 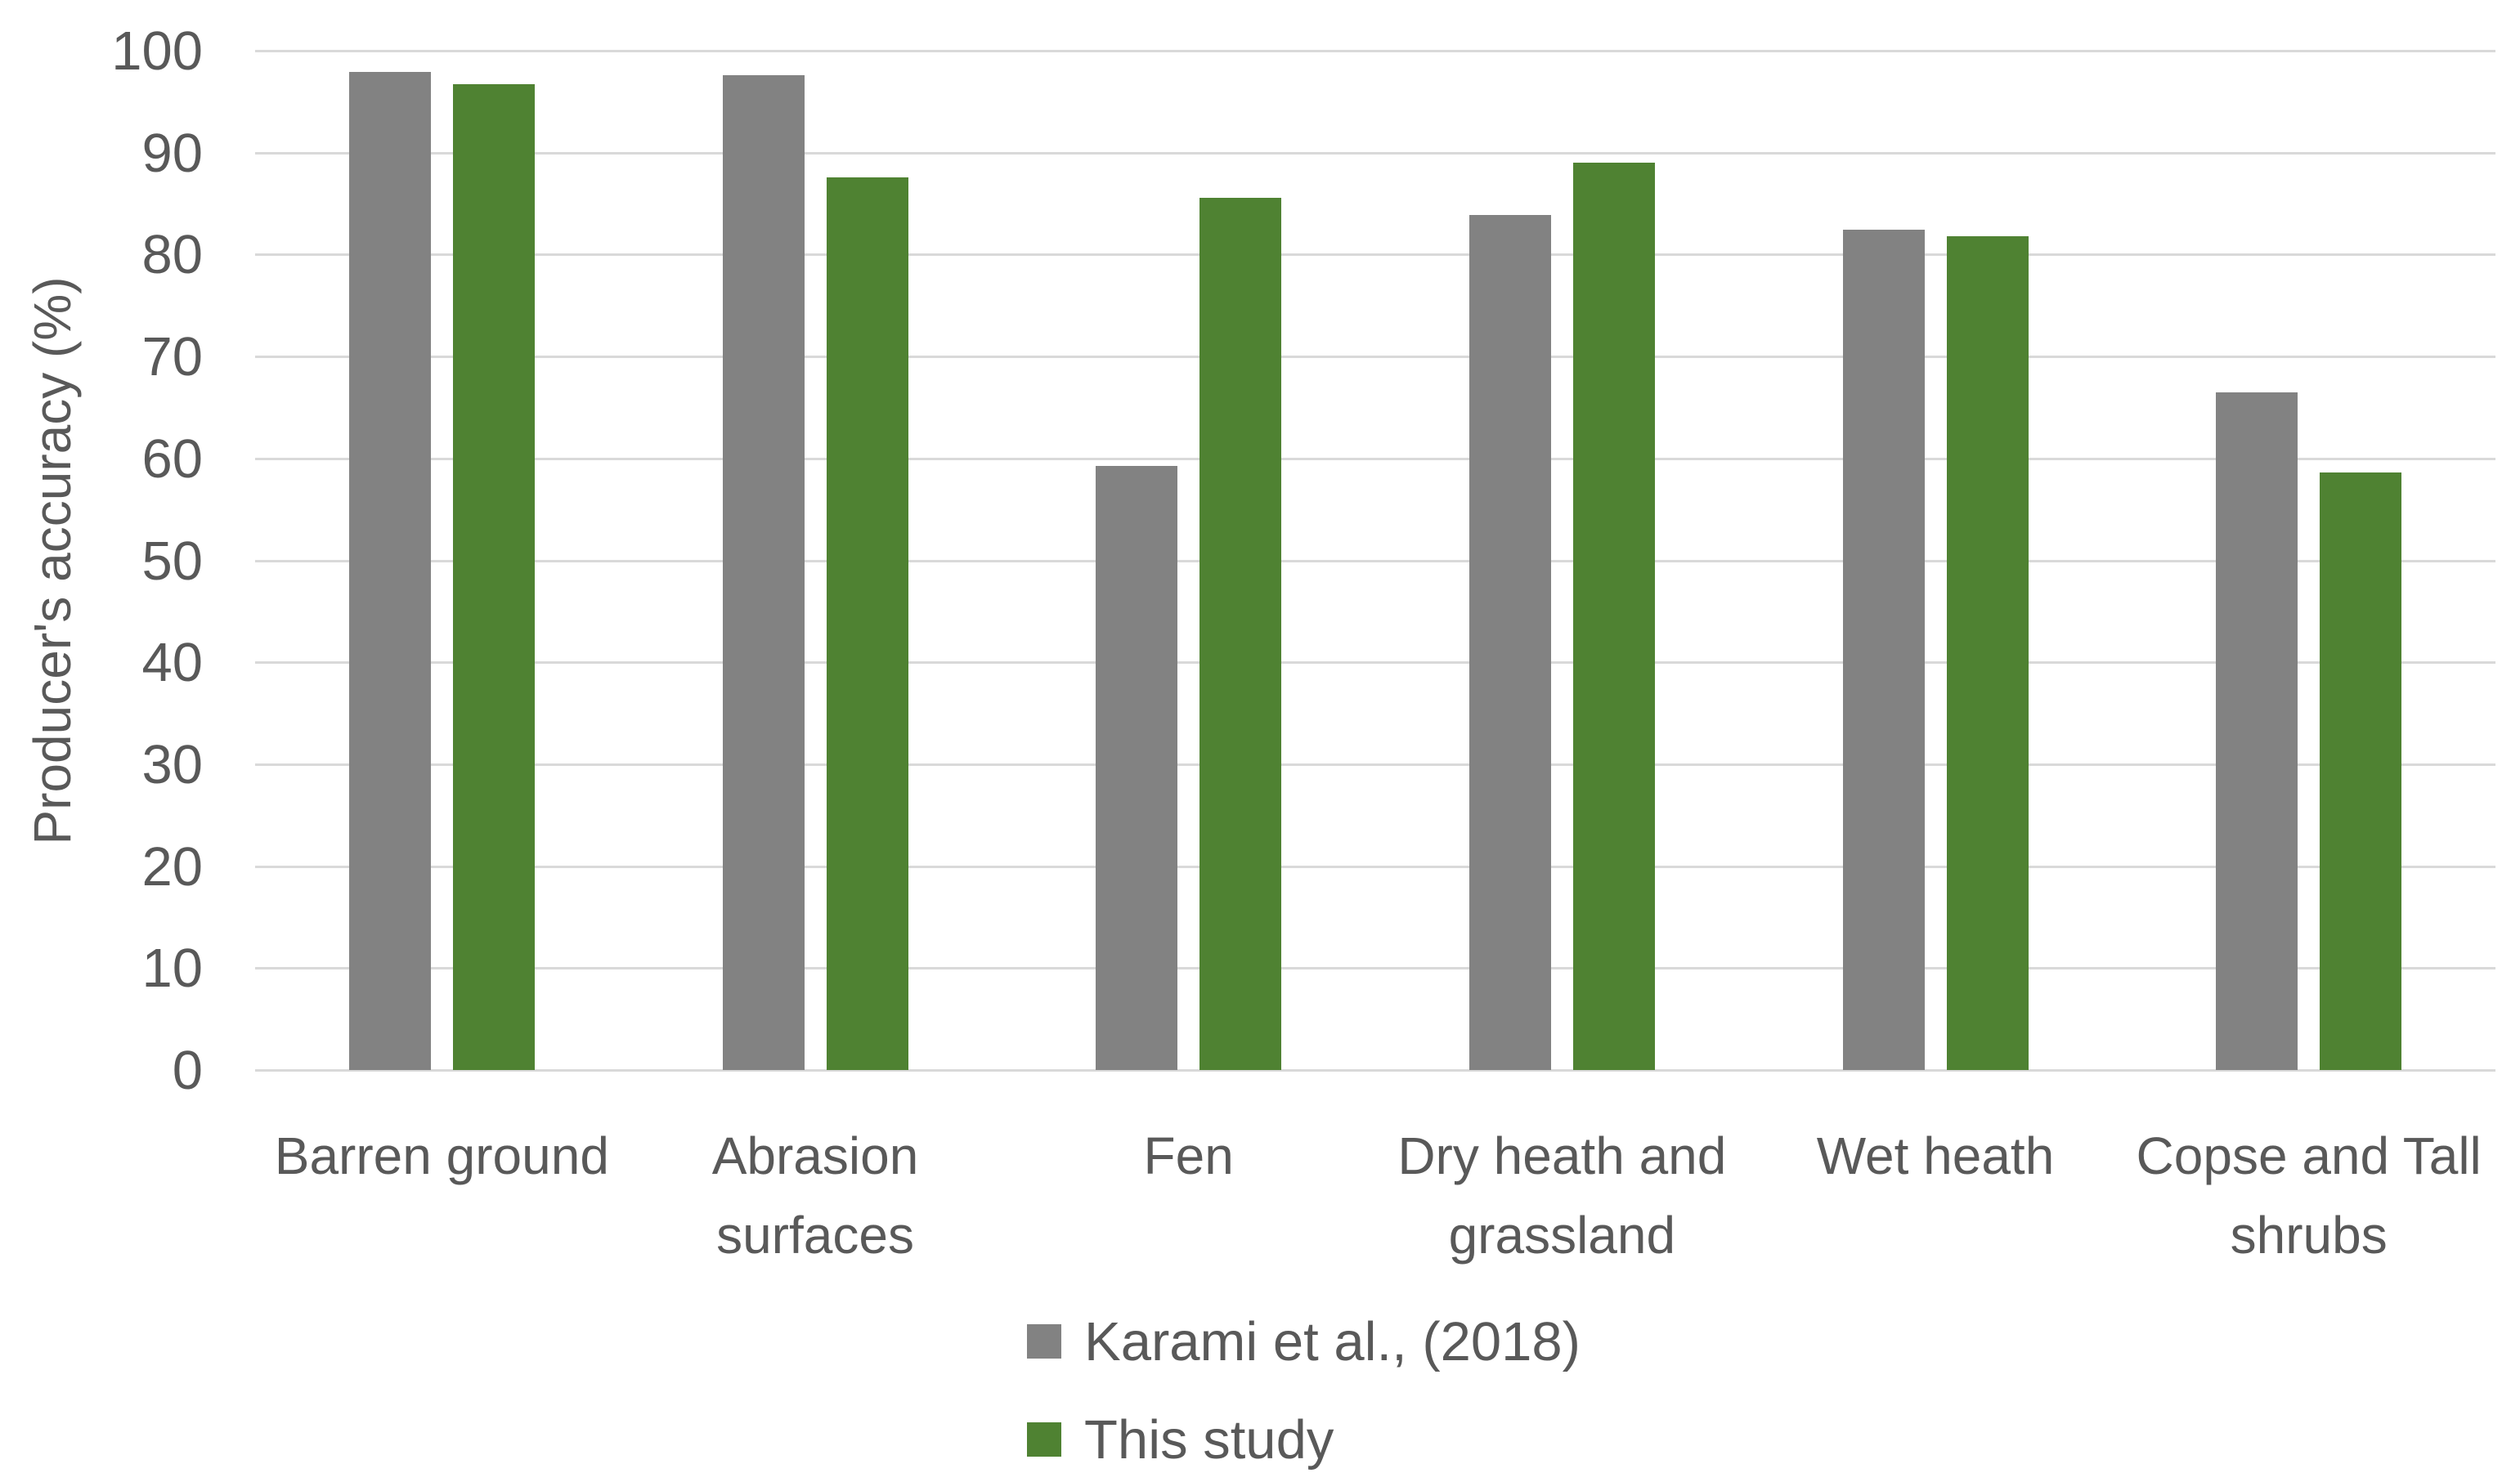 What do you see at coordinates (1044, 1341) in the screenshot?
I see `gray-series-swatch-icon` at bounding box center [1044, 1341].